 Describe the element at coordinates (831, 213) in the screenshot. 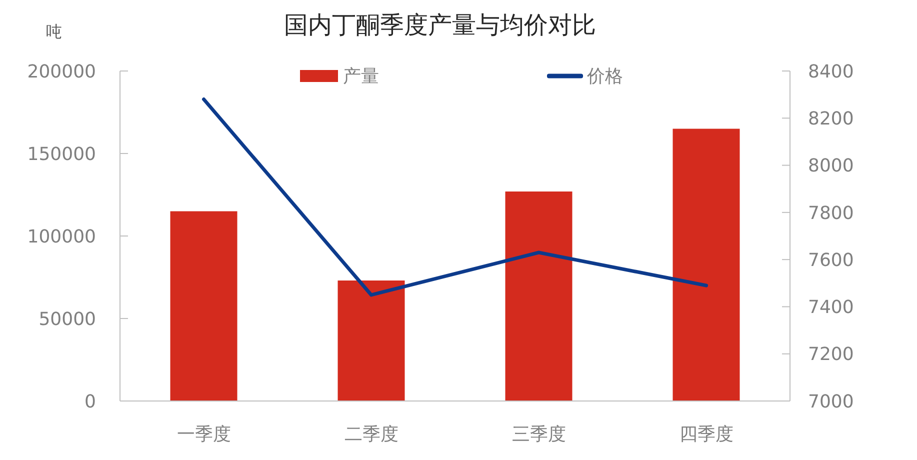

I see `y2-tick-label: 7800` at that location.